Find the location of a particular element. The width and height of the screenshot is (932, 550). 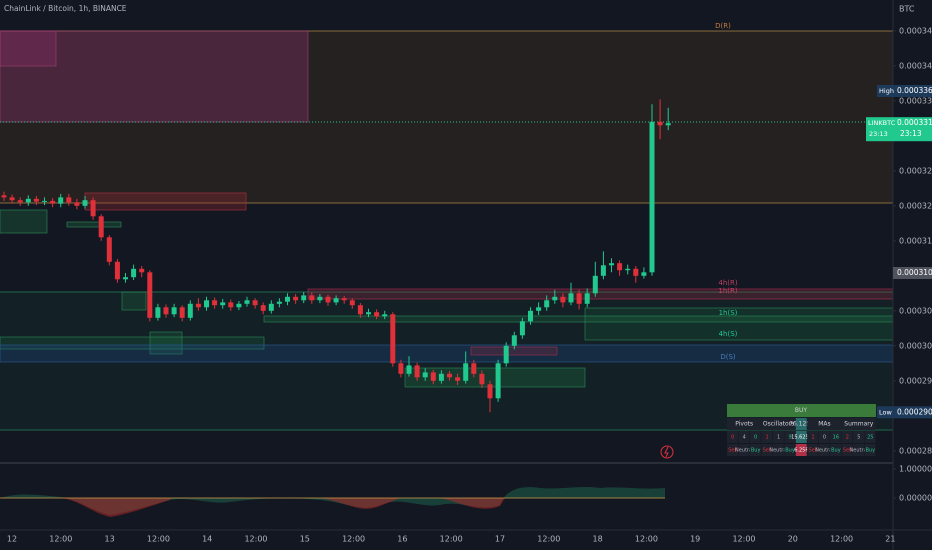

currency: BTC is located at coordinates (907, 9).